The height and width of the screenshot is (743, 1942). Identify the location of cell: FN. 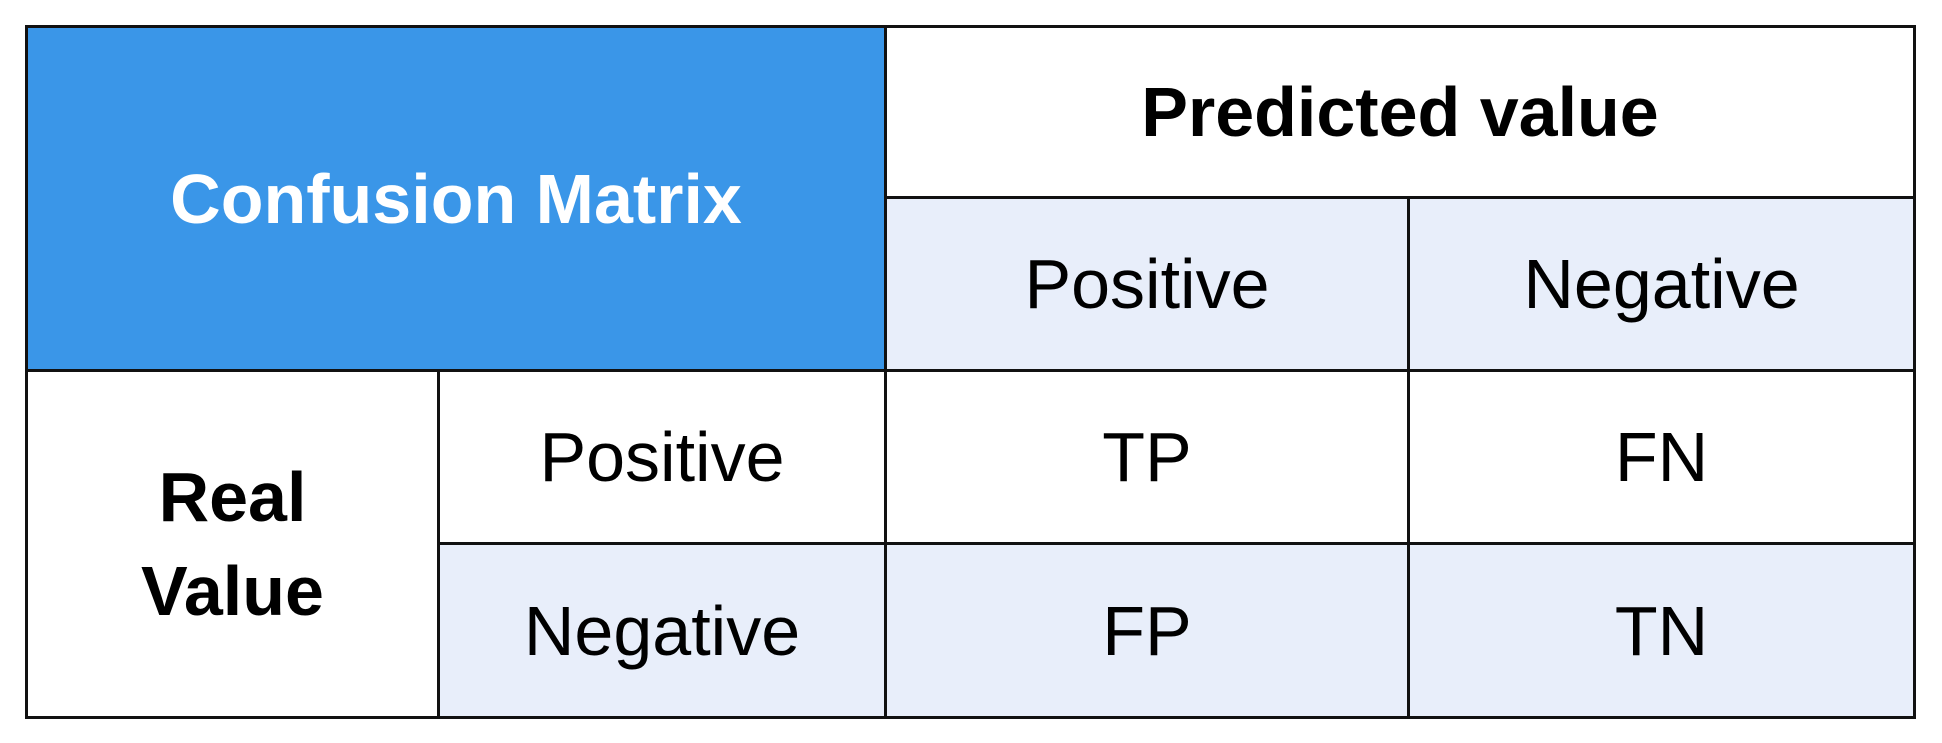
(1661, 457).